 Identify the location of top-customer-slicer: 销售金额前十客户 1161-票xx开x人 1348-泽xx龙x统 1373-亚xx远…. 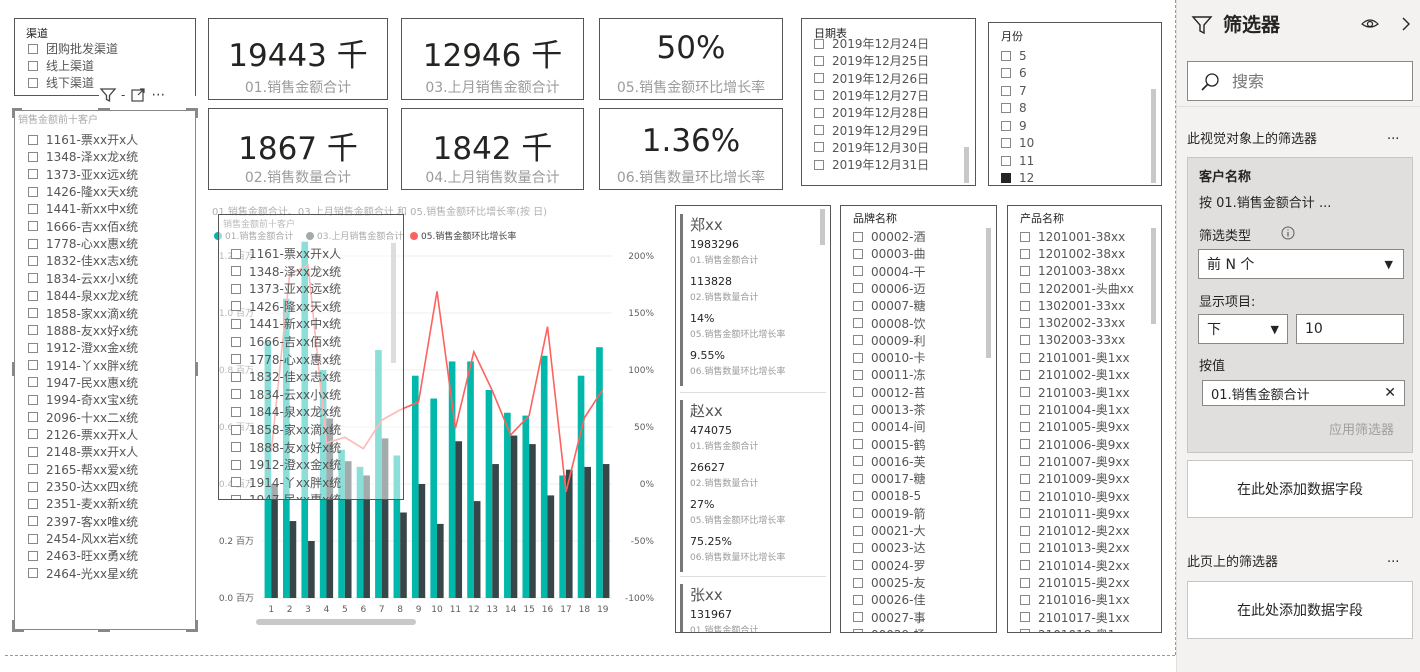
(105, 370).